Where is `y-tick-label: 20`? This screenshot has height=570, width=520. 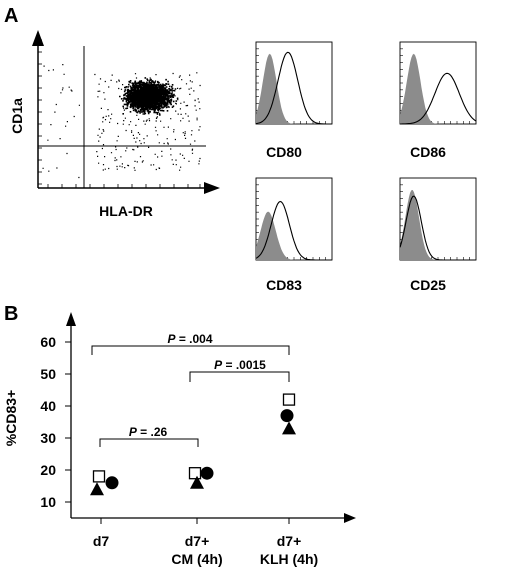 y-tick-label: 20 is located at coordinates (48, 470).